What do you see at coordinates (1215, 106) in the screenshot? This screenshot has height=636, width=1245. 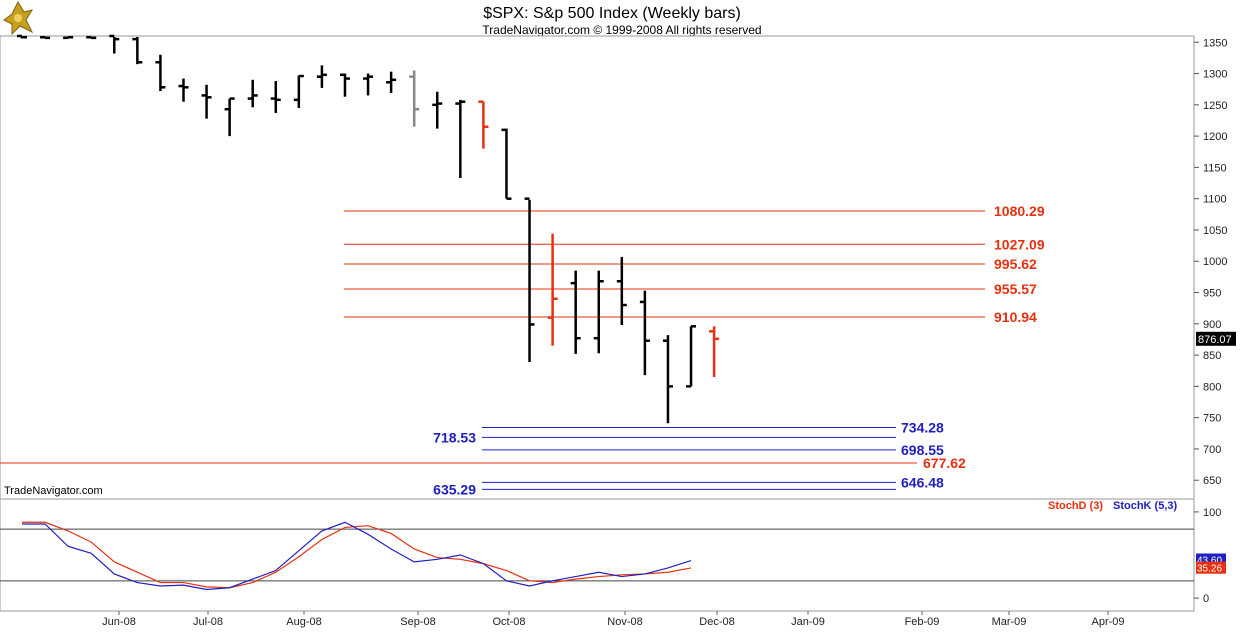 I see `price-tick-label: 1250` at bounding box center [1215, 106].